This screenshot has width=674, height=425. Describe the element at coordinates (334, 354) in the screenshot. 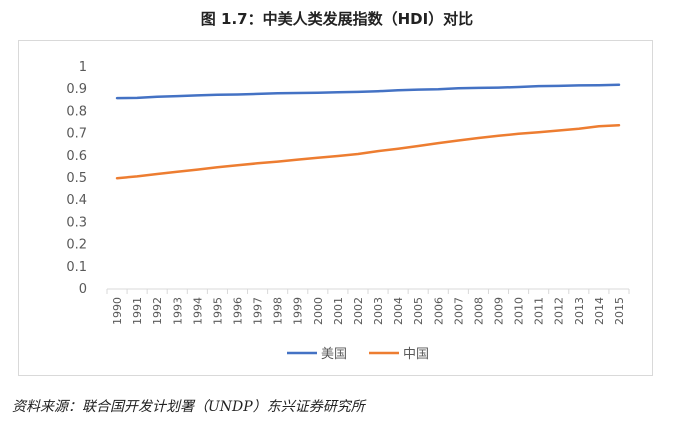

I see `legend-label-usa: 美国` at that location.